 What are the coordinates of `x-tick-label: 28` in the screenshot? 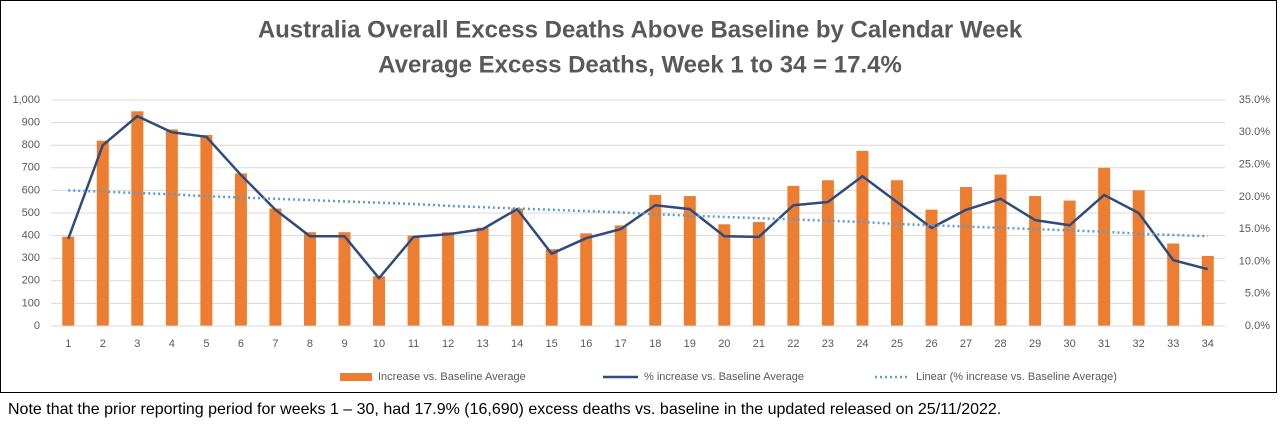 It's located at (1000, 344).